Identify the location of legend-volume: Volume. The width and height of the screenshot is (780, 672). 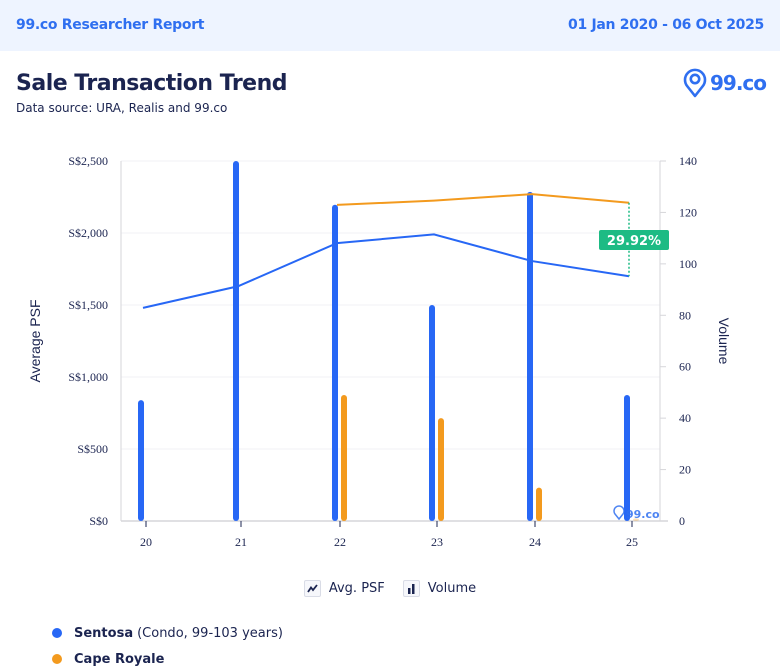
(439, 588).